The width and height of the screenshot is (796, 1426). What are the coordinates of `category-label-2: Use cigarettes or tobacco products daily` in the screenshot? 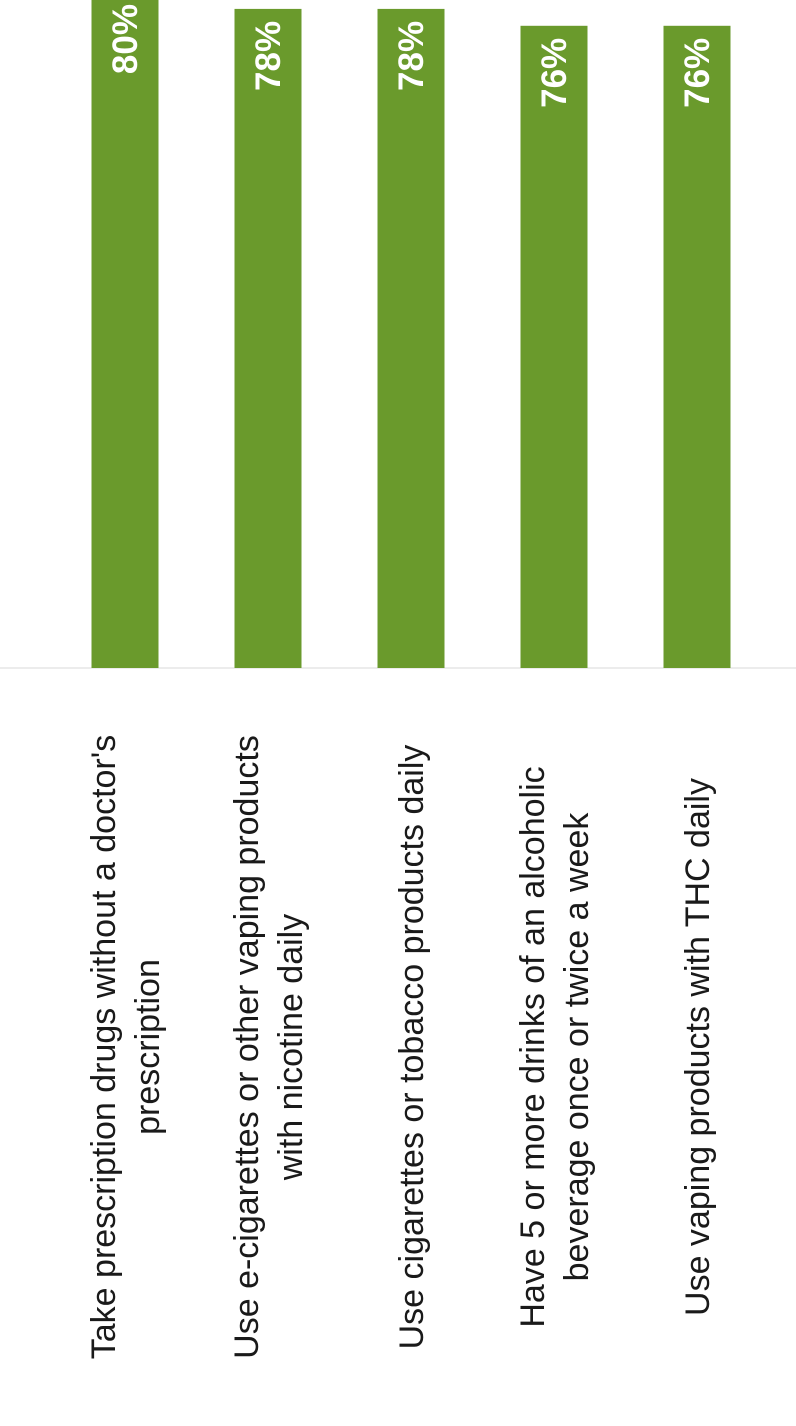 It's located at (412, 1047).